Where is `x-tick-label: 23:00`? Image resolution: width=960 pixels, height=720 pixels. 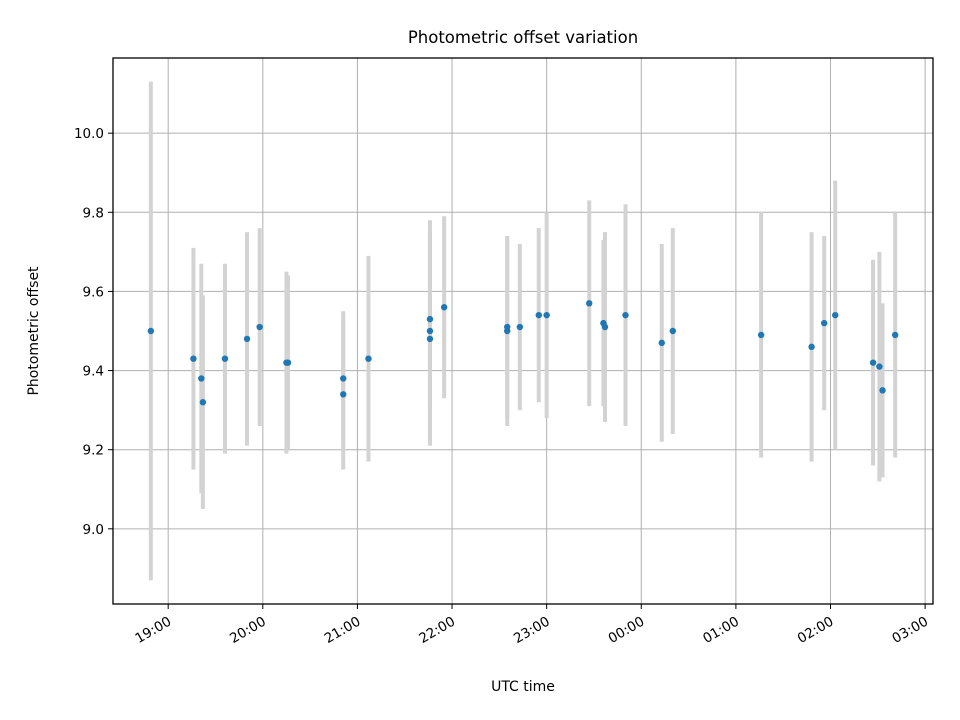
x-tick-label: 23:00 is located at coordinates (532, 630).